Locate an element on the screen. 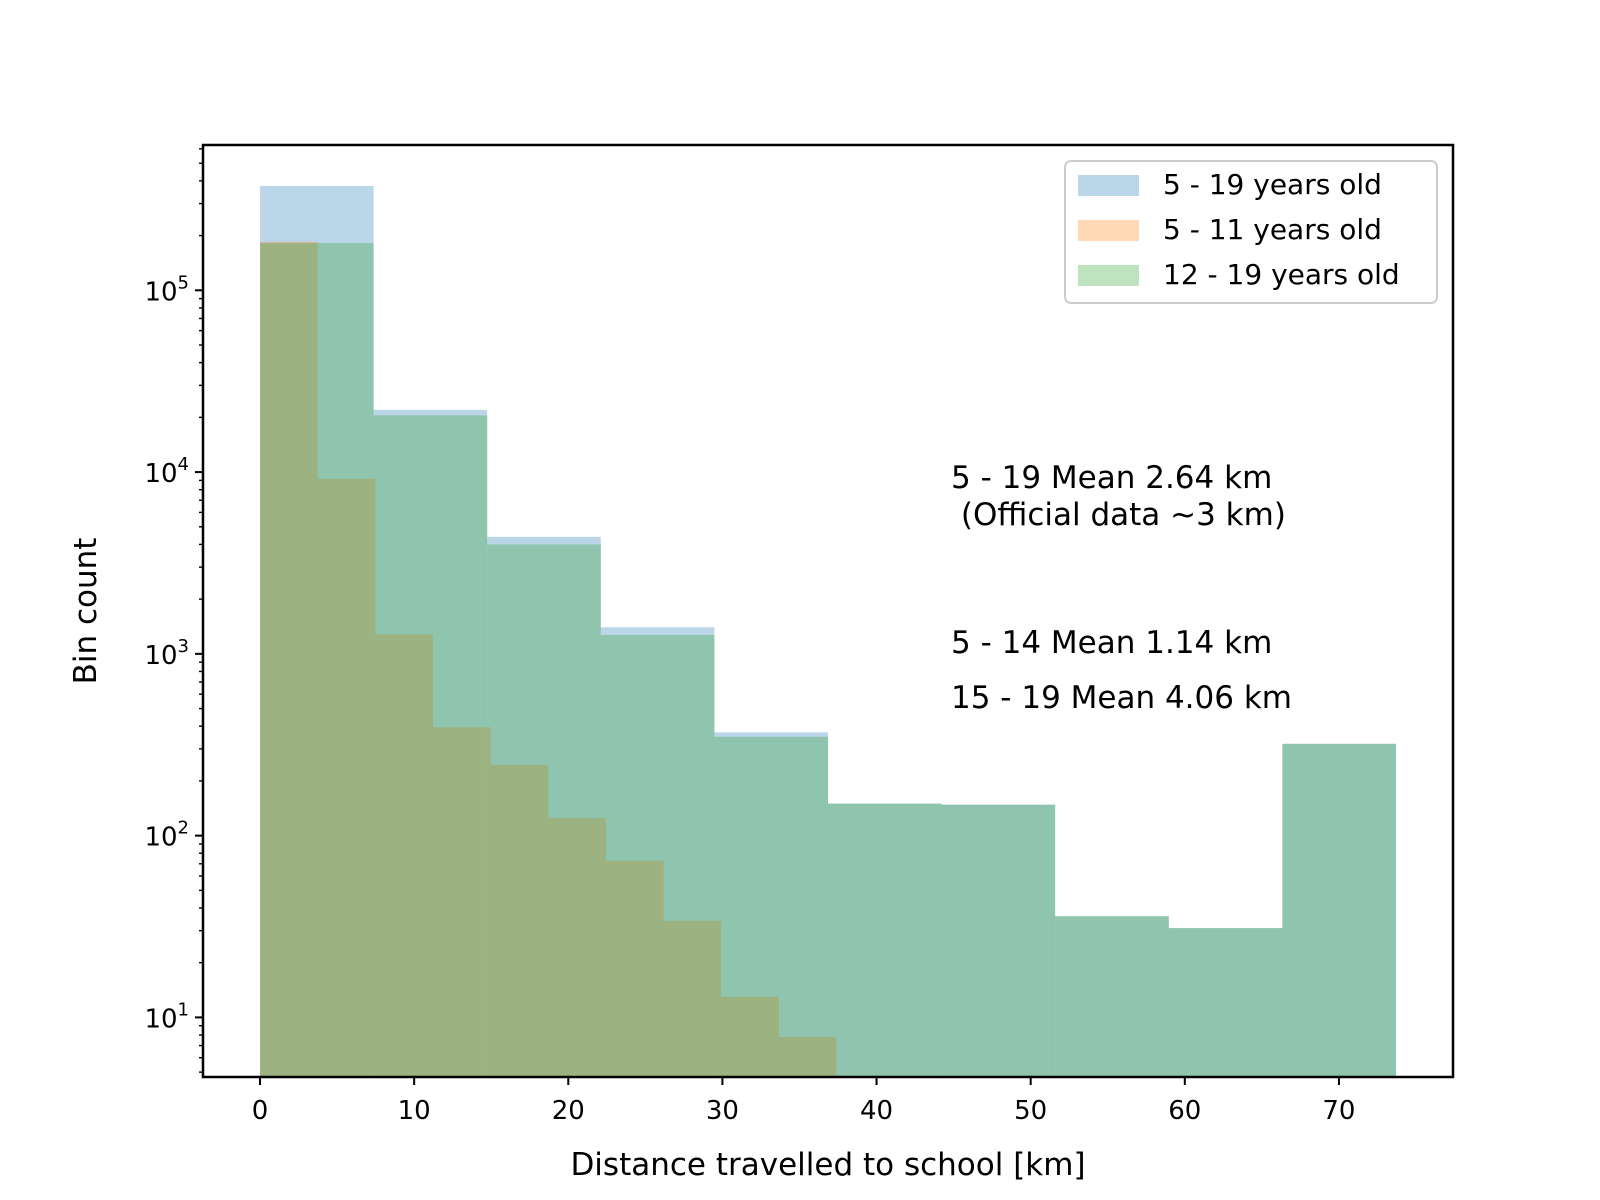  y-tick-label: 10² is located at coordinates (166, 835).